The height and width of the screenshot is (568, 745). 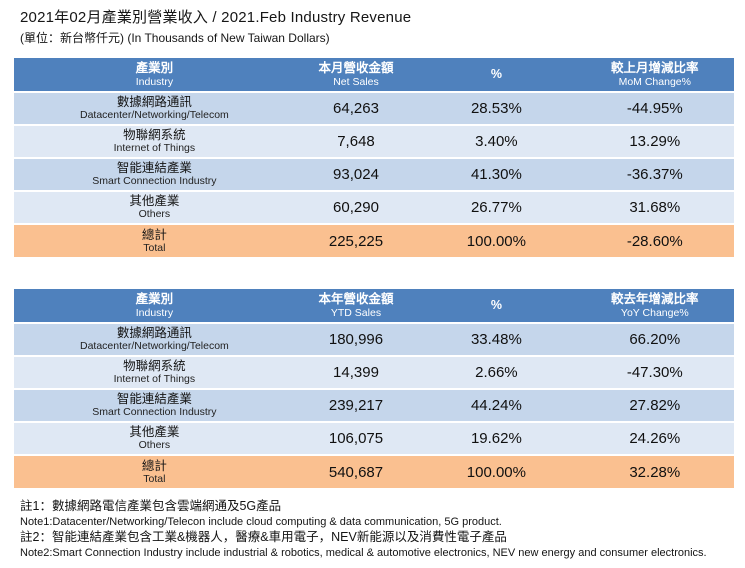 I want to click on table-row: 其他產業 Others 60,290 26.77% 31.68%, so click(x=374, y=207).